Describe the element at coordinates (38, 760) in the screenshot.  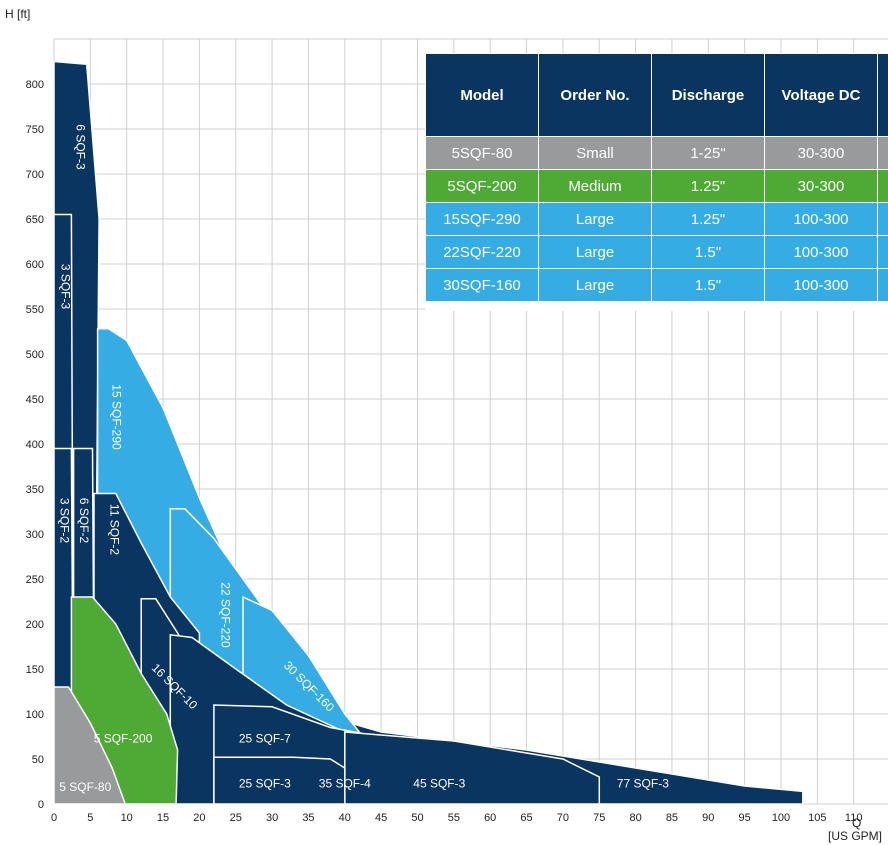
I see `y-tick-label: 50` at that location.